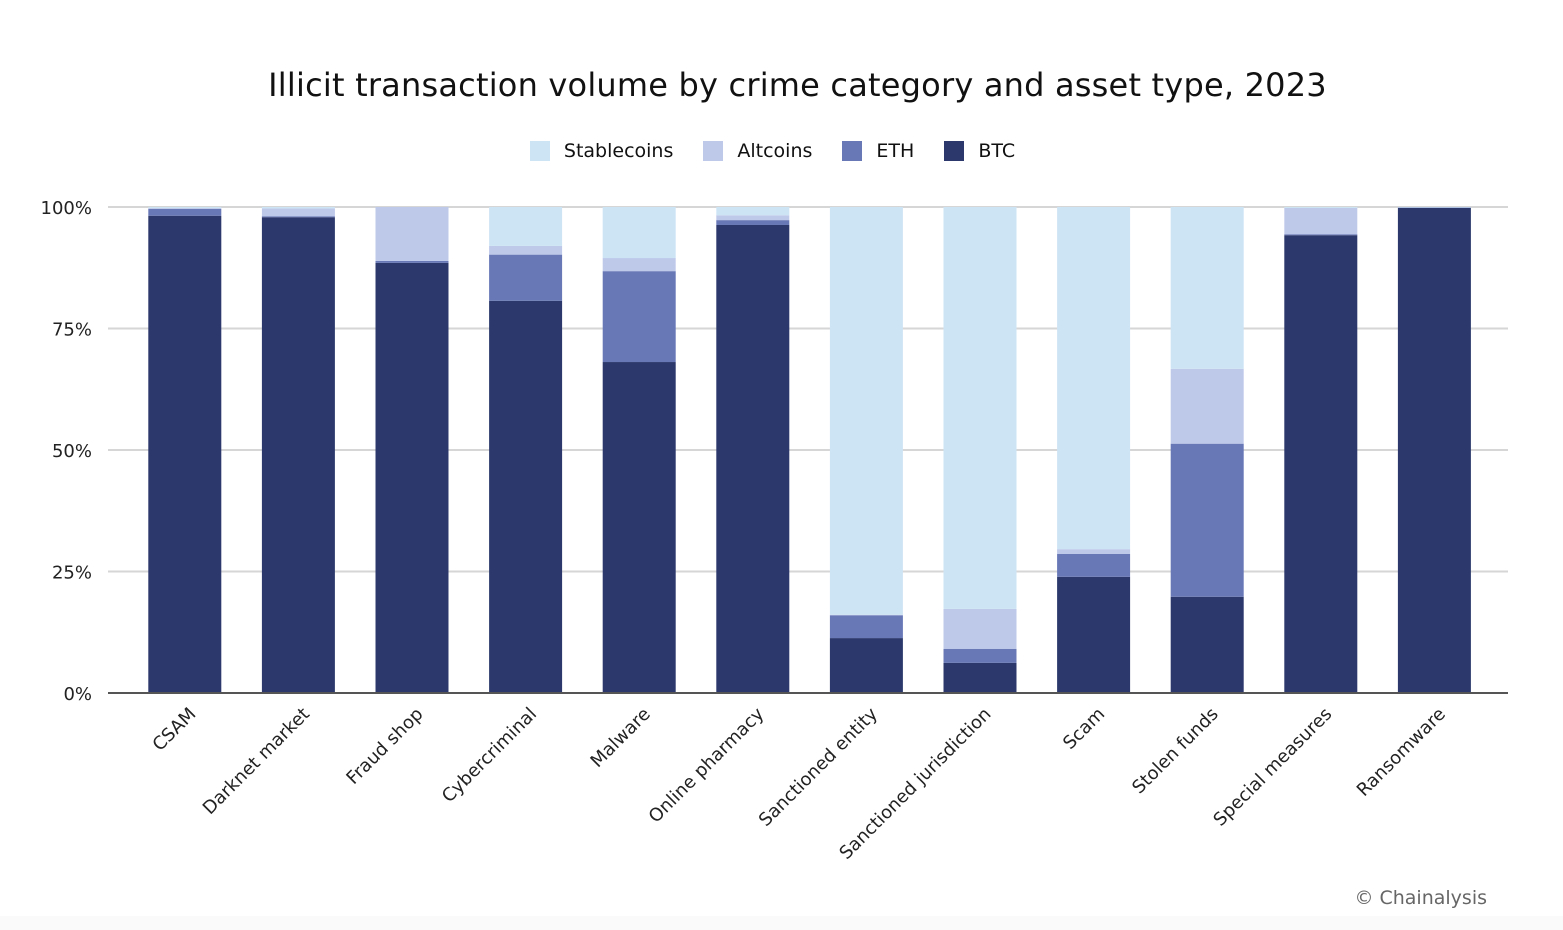 The width and height of the screenshot is (1563, 930). I want to click on legend: Stablecoins Altcoins ETH BTC, so click(772, 151).